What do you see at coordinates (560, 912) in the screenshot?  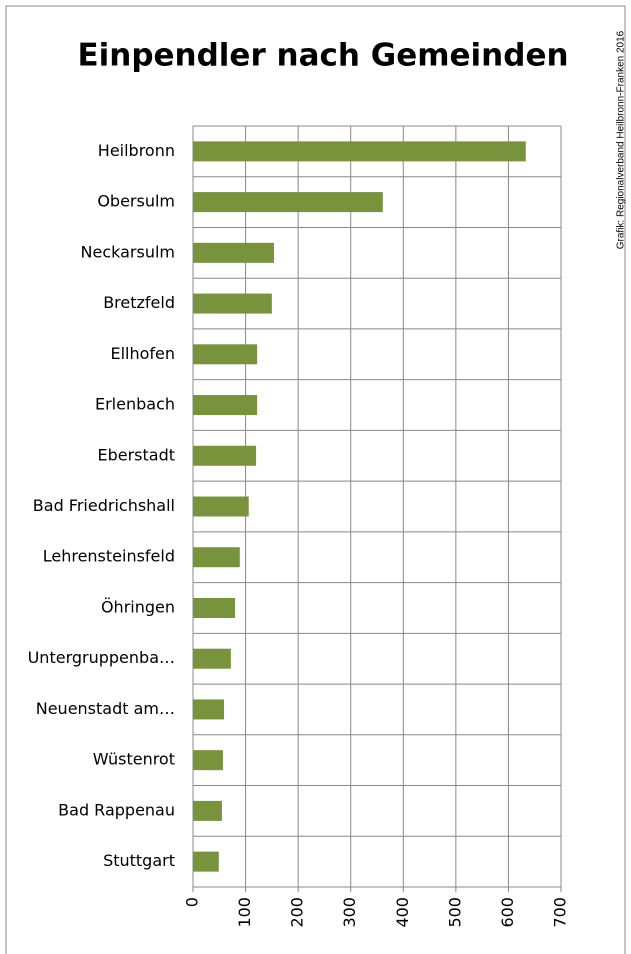 I see `x-tick-label: 700` at bounding box center [560, 912].